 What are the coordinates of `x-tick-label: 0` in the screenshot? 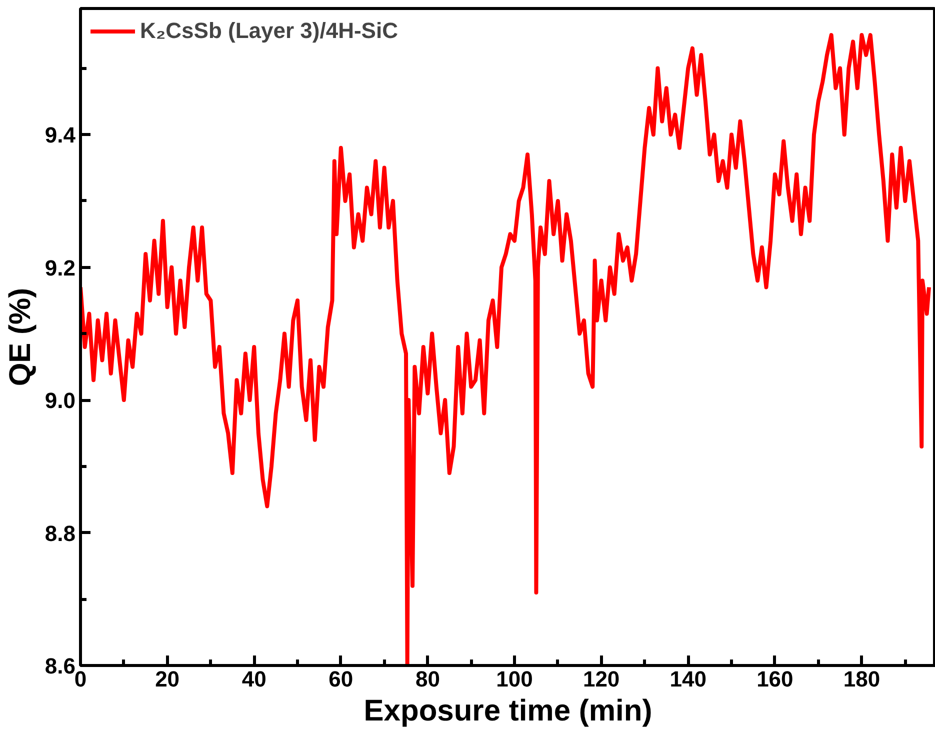 It's located at (80, 679).